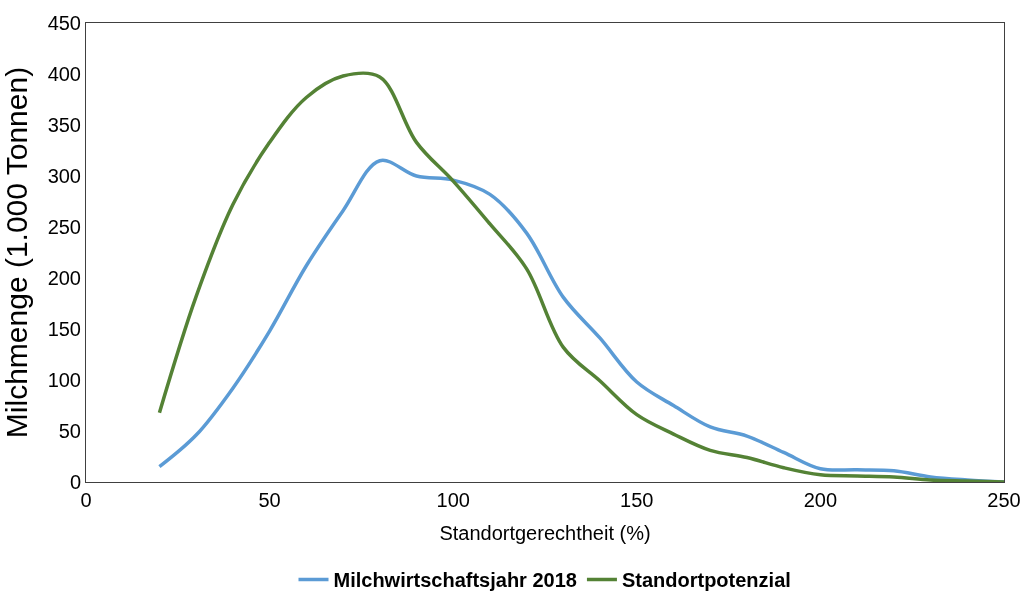  Describe the element at coordinates (1004, 500) in the screenshot. I see `x-tick-label: 250` at that location.